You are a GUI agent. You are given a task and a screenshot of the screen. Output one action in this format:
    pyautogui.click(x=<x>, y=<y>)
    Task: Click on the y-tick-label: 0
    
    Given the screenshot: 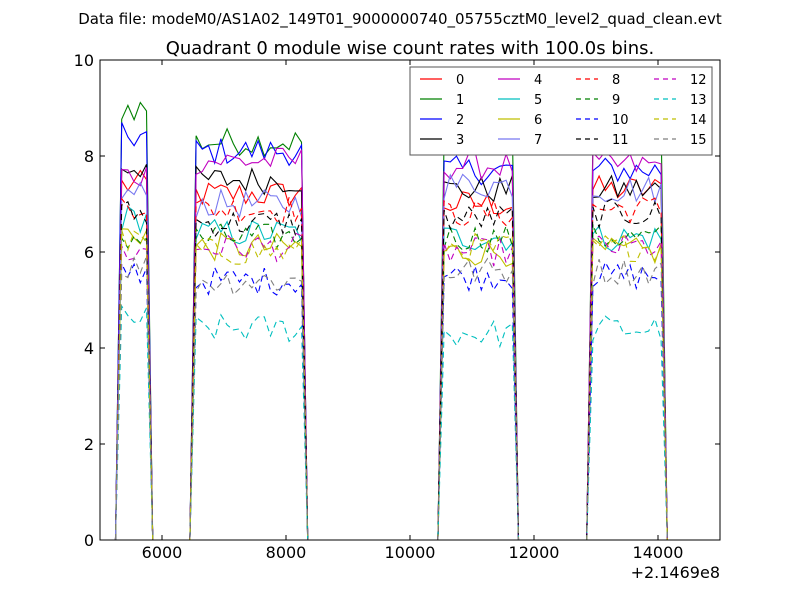 What is the action you would take?
    pyautogui.click(x=89, y=540)
    